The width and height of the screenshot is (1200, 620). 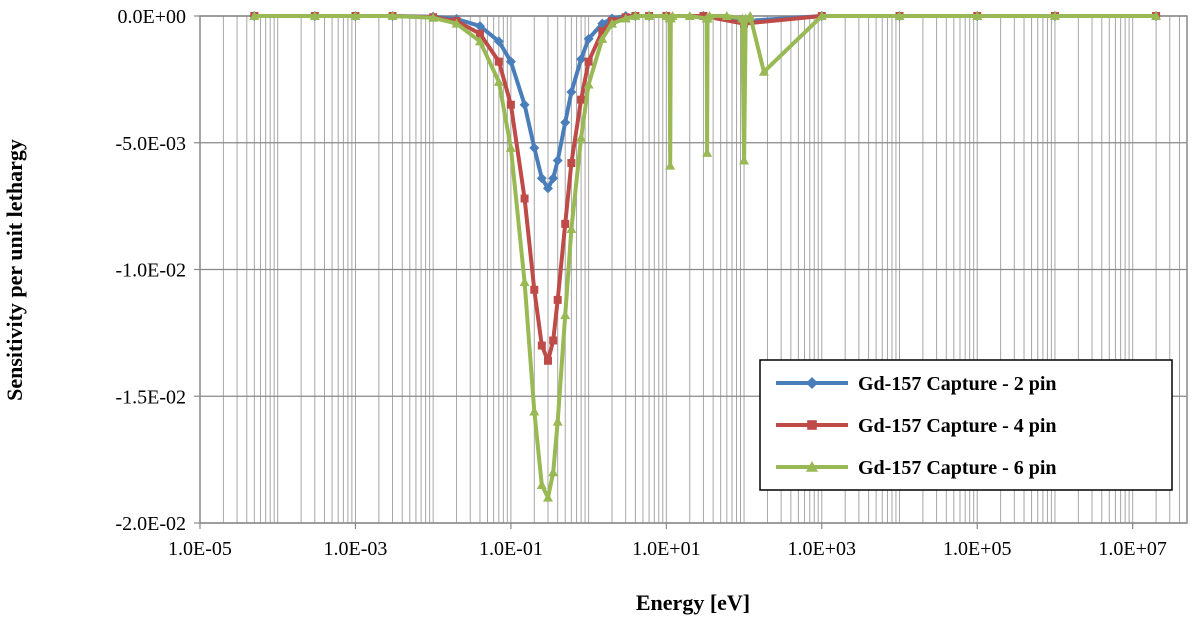 What do you see at coordinates (1132, 549) in the screenshot?
I see `x-tick-label: 1.0E+07` at bounding box center [1132, 549].